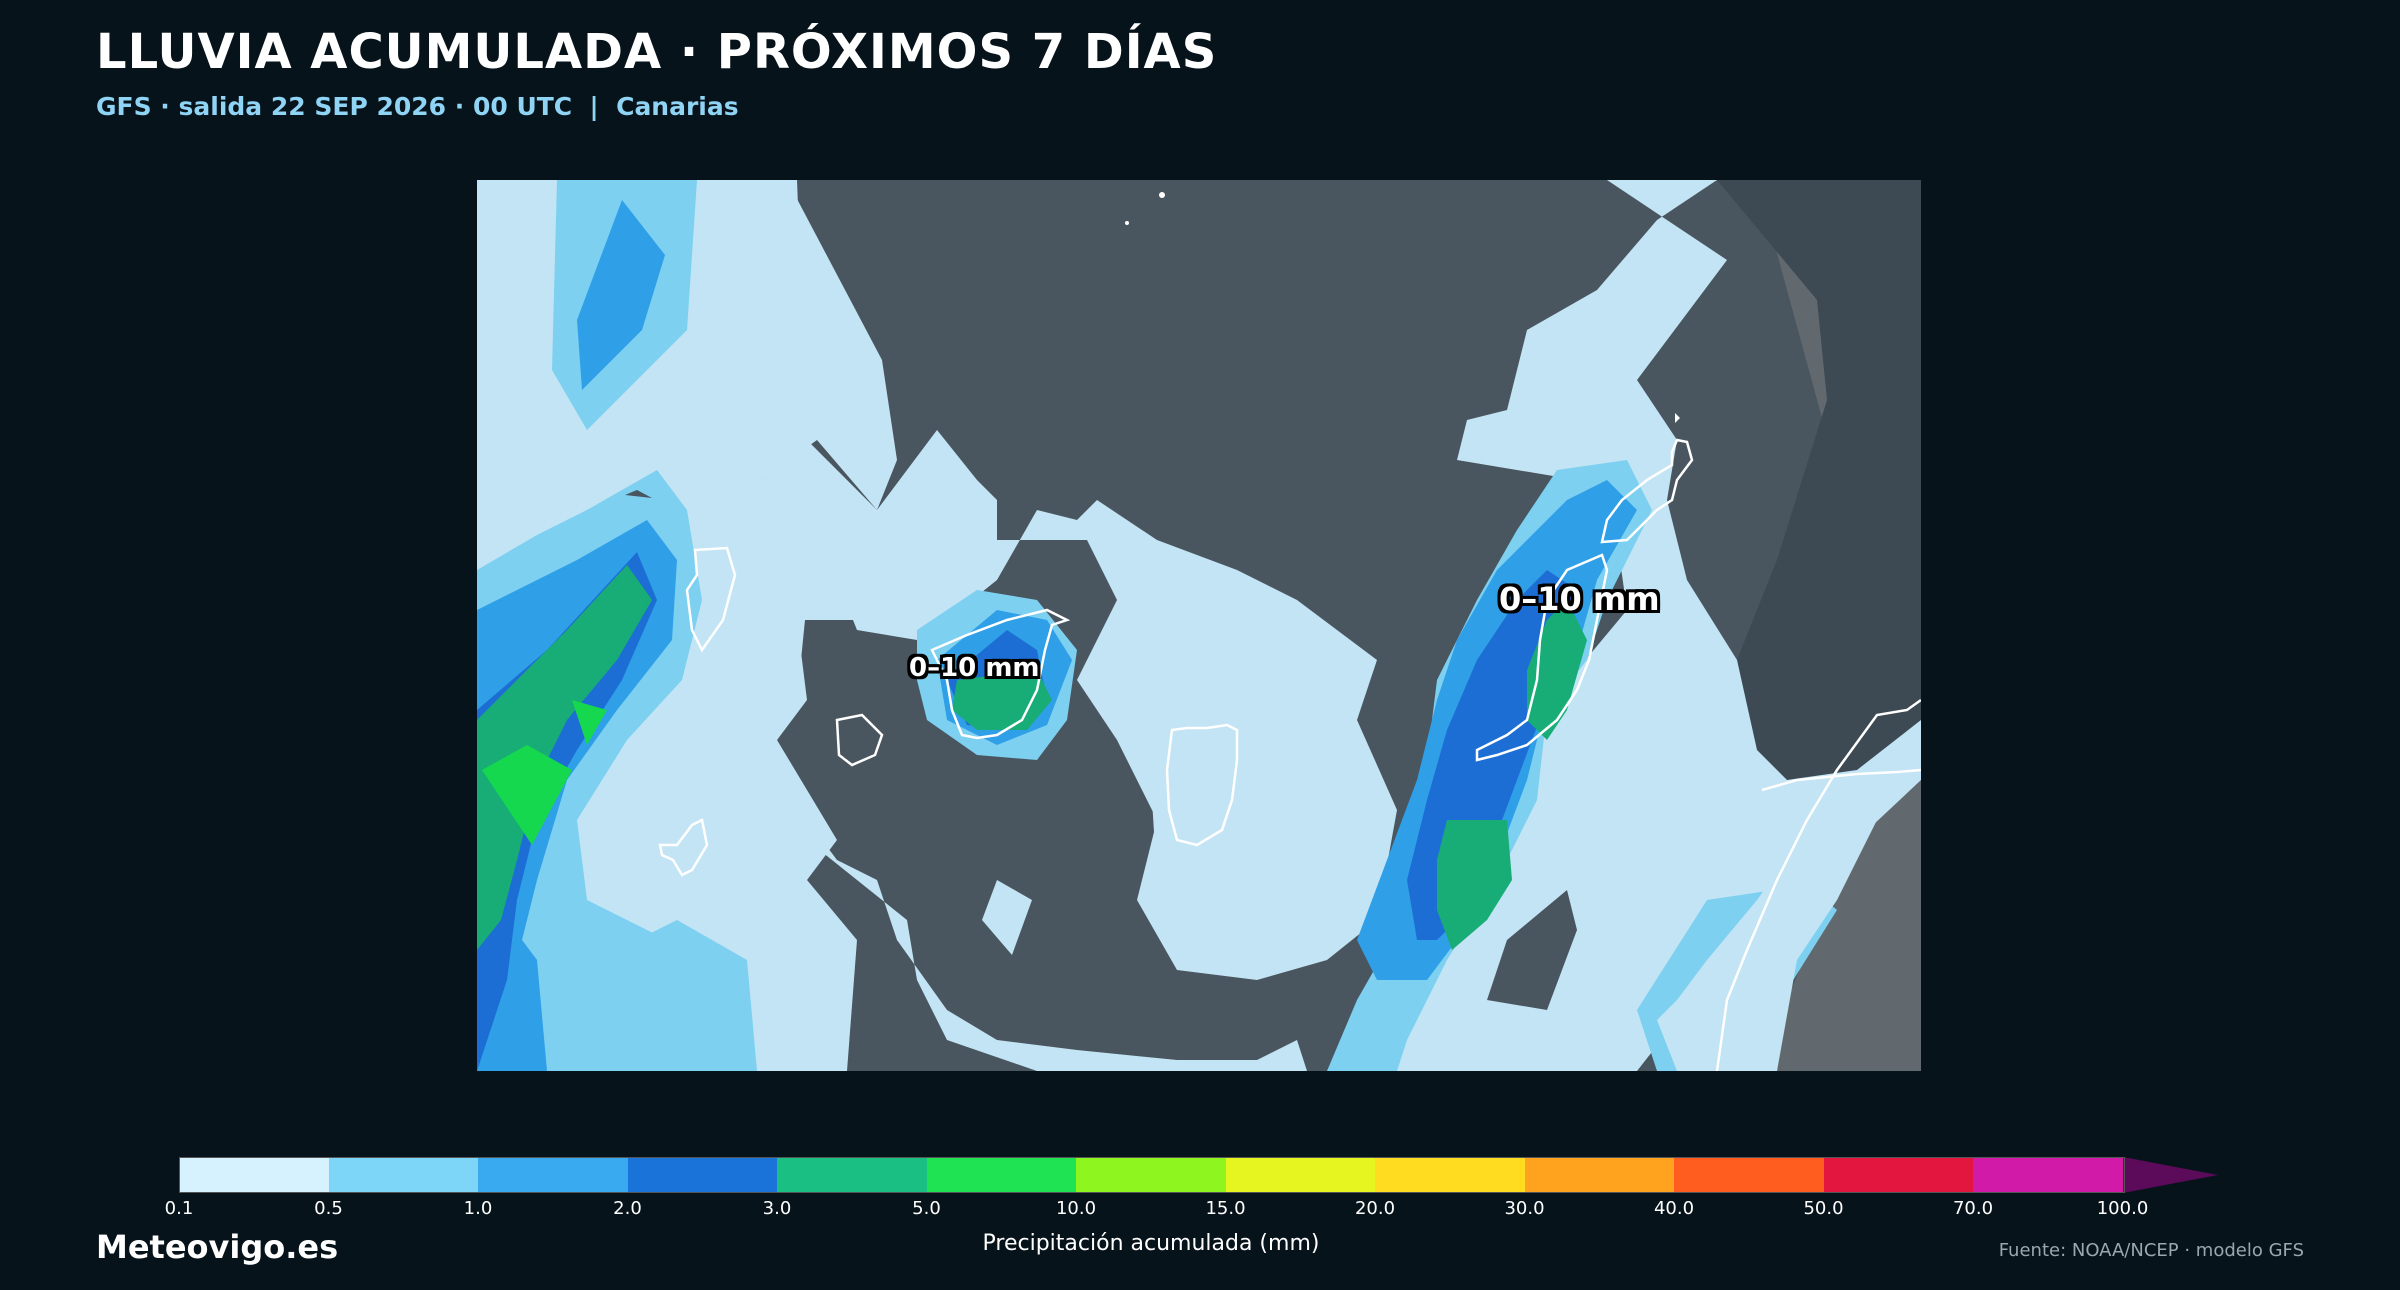 The image size is (2400, 1290). I want to click on map-title: LLUVIA ACUMULADA · PRÓXIMOS 7 DÍAS, so click(657, 52).